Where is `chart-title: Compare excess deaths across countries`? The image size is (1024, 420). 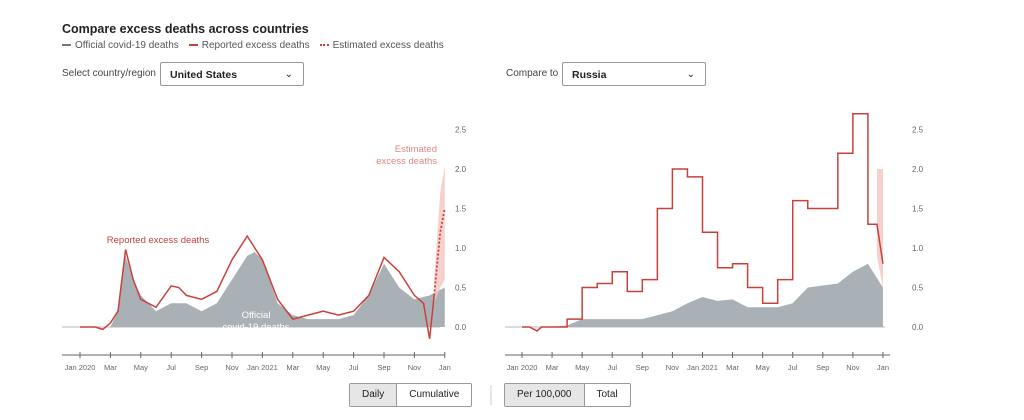
chart-title: Compare excess deaths across countries is located at coordinates (185, 29).